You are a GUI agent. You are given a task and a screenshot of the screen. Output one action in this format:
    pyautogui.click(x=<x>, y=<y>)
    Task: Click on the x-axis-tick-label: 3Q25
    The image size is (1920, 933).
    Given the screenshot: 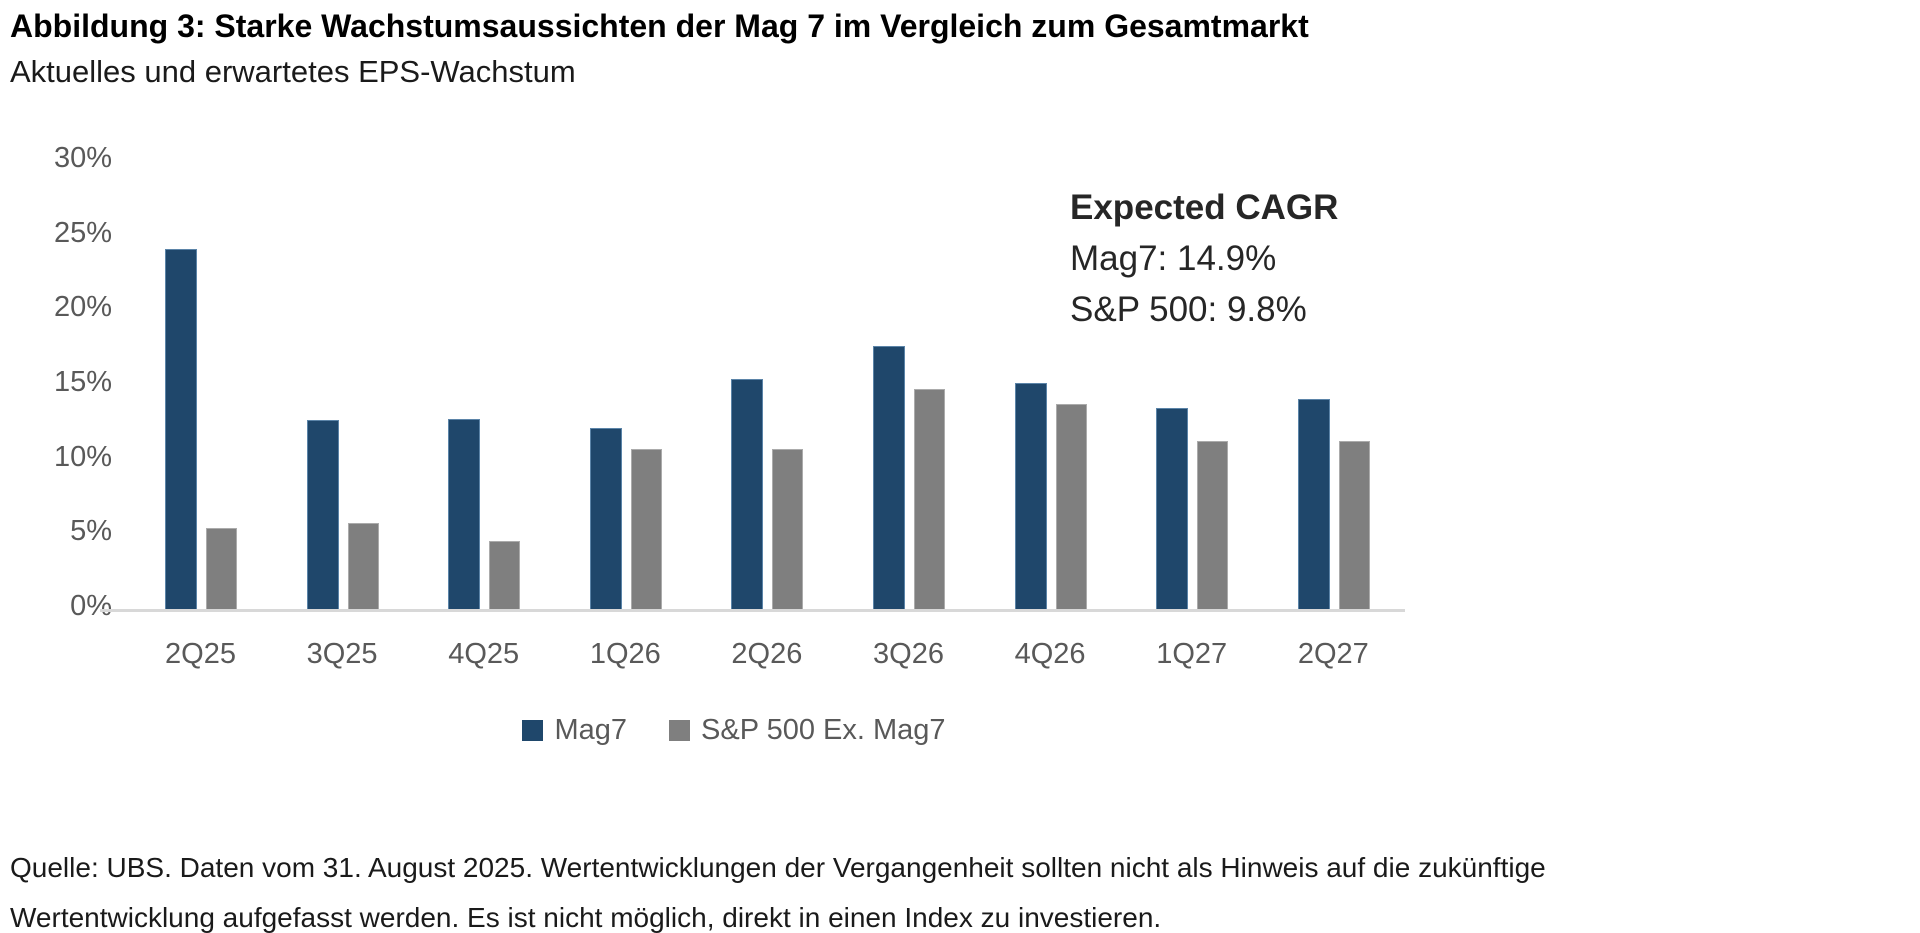 What is the action you would take?
    pyautogui.click(x=342, y=654)
    